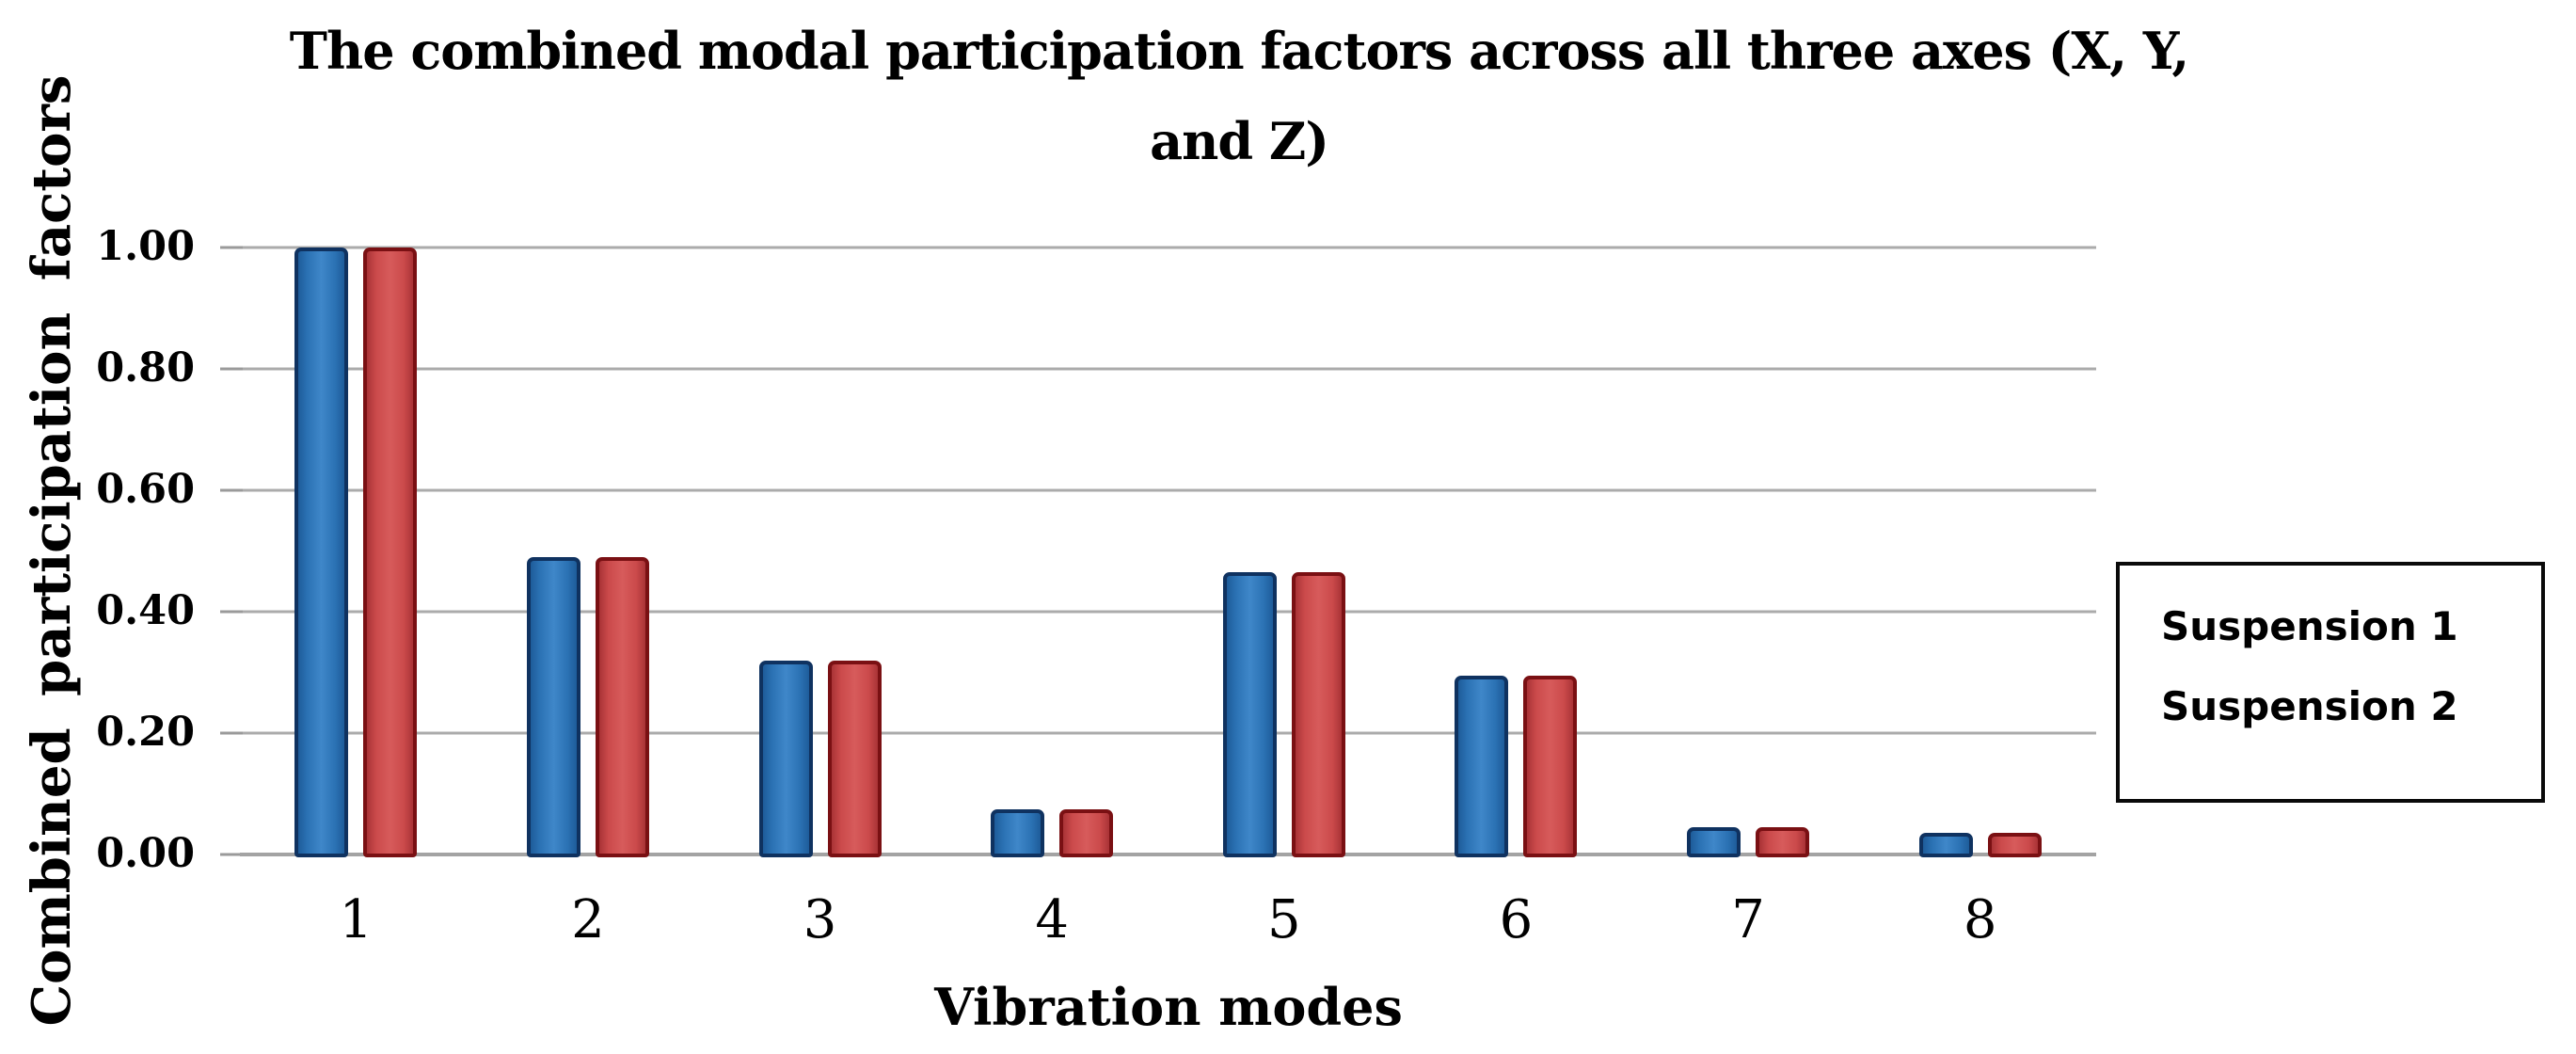 Image resolution: width=2576 pixels, height=1054 pixels. Describe the element at coordinates (820, 919) in the screenshot. I see `x-tick-label: 3` at that location.